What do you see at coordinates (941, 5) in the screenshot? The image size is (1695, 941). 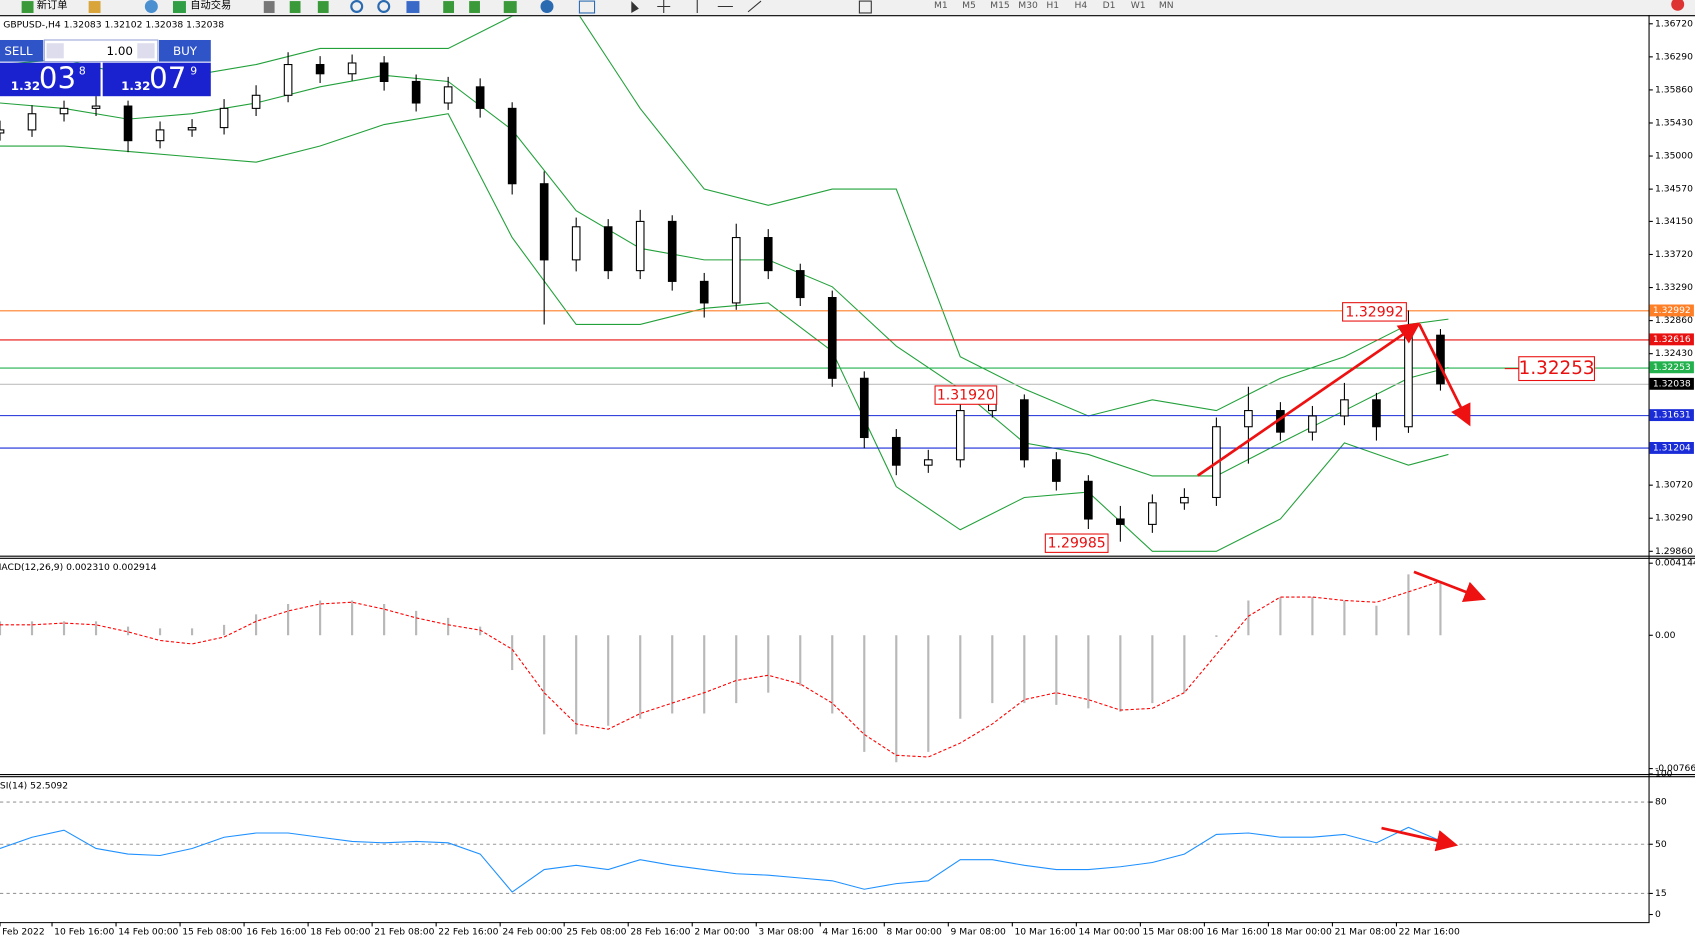 I see `timeframe-button: M1` at bounding box center [941, 5].